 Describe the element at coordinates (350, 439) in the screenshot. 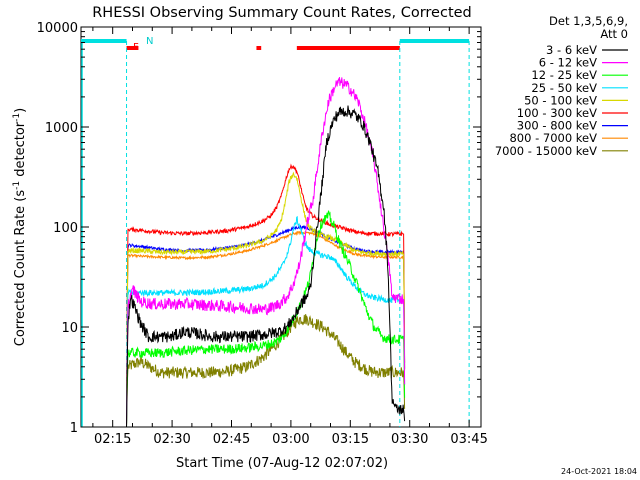

I see `x-tick-label: 03:15` at that location.